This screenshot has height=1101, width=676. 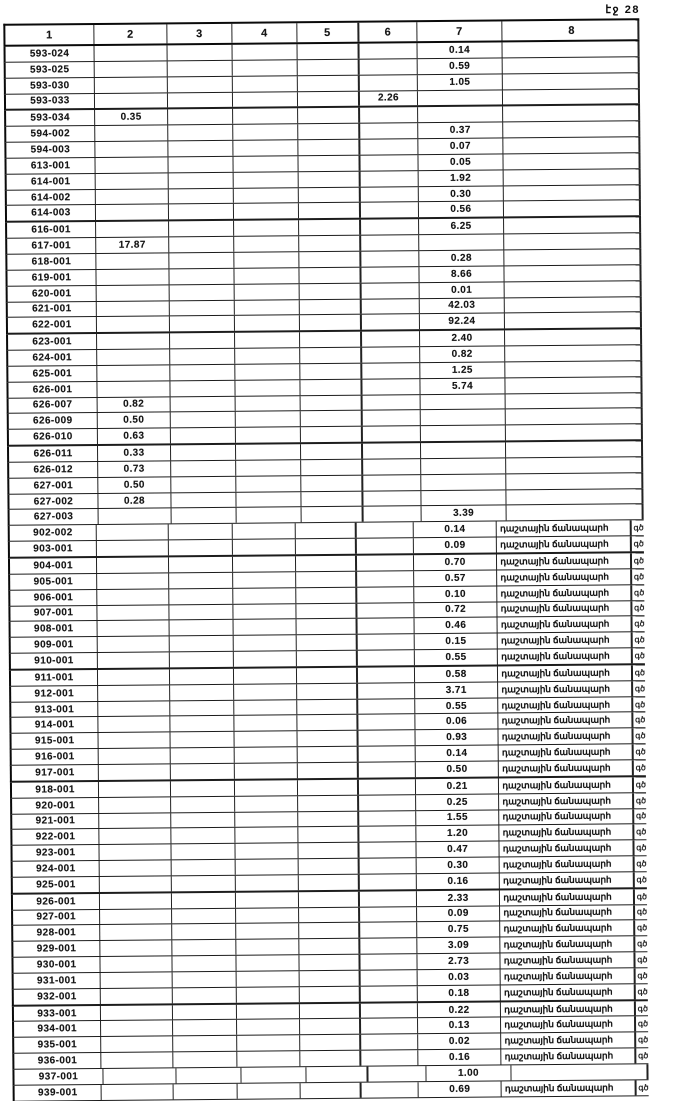 I want to click on column-header: 4, so click(x=265, y=33).